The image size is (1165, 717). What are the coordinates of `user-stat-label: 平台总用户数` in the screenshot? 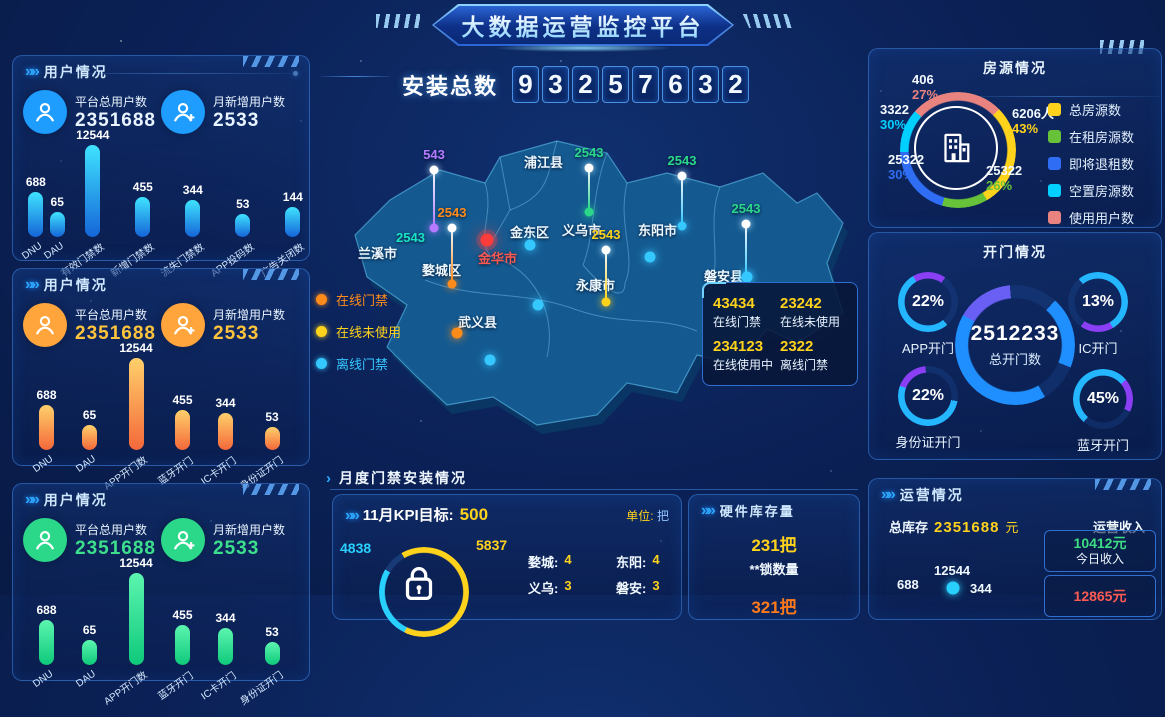 It's located at (111, 101).